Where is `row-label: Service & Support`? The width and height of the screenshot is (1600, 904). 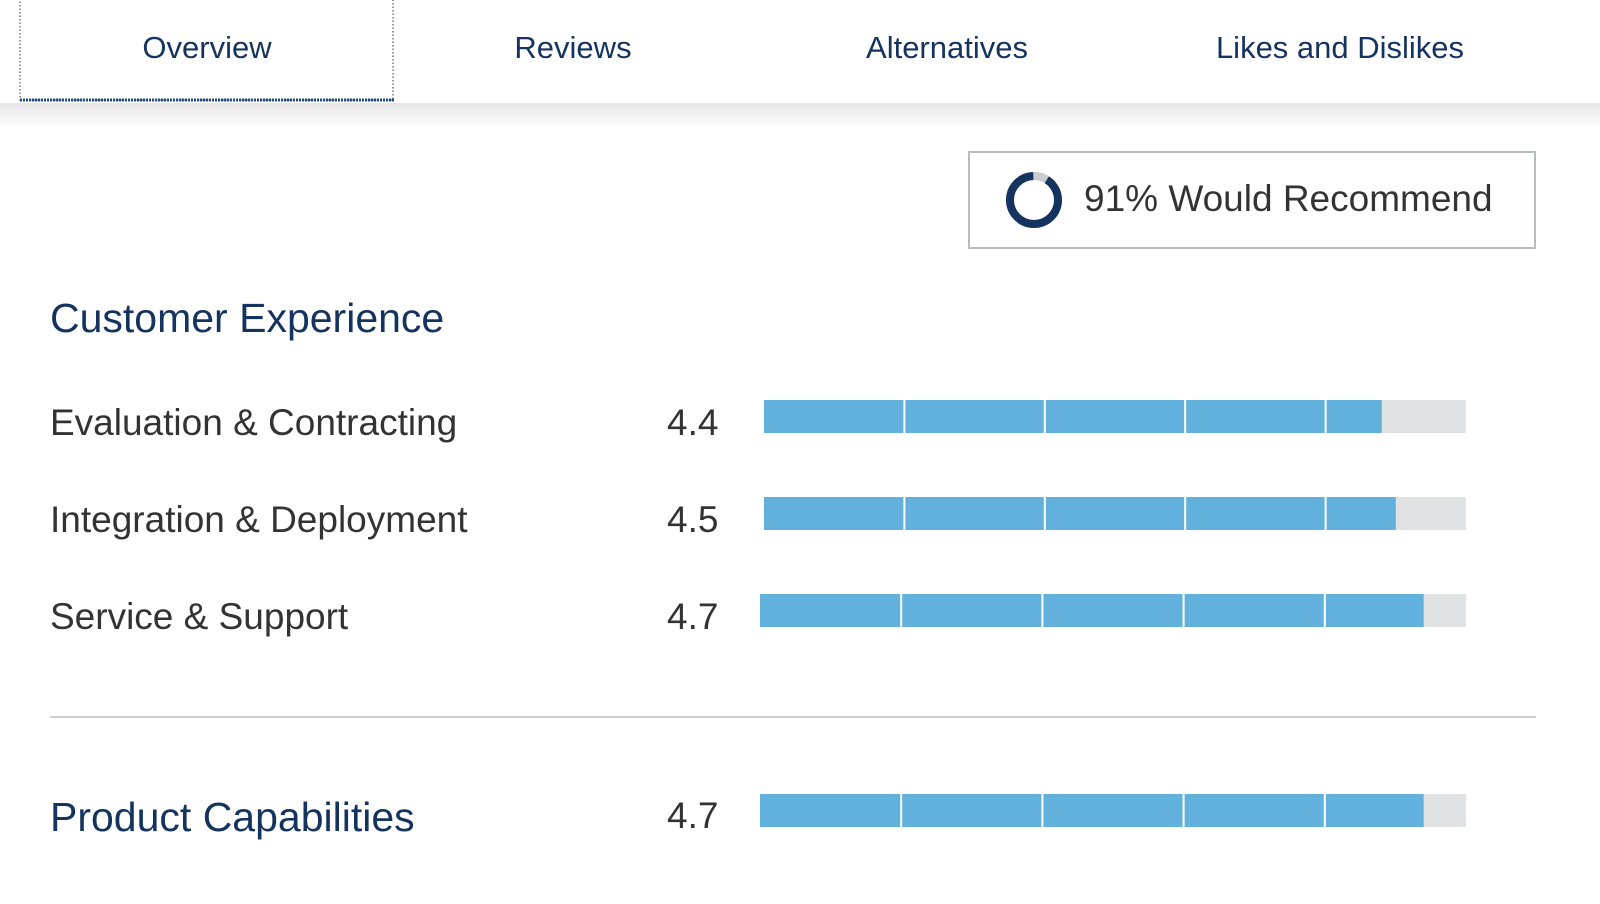 row-label: Service & Support is located at coordinates (199, 616).